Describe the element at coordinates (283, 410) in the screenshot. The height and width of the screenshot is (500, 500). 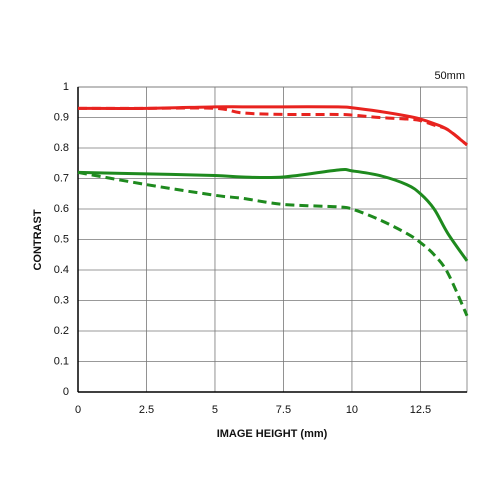
I see `x-tick-label: 7.5` at that location.